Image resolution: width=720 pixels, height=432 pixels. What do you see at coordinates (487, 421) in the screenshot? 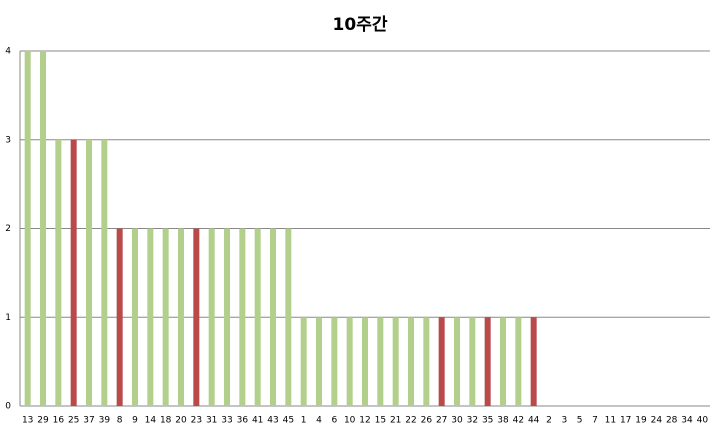
I see `x-tick-label: 35` at bounding box center [487, 421].